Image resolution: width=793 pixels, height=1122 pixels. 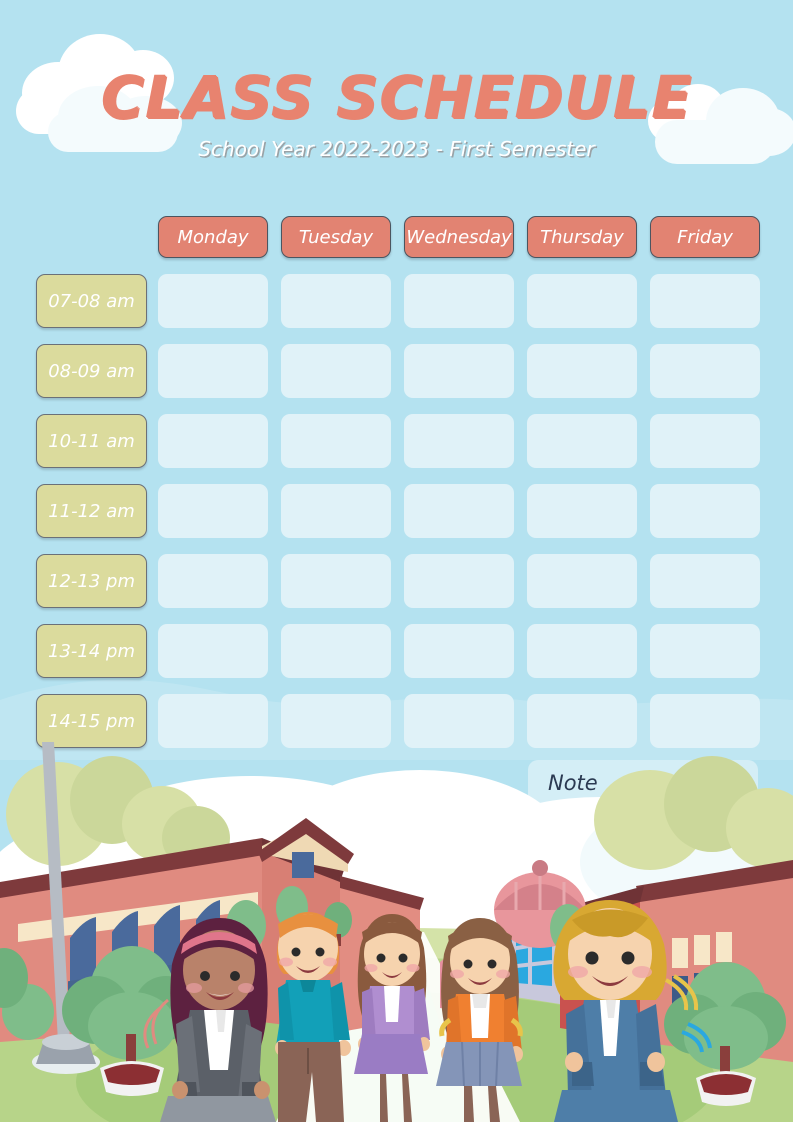 What do you see at coordinates (399, 813) in the screenshot?
I see `background-foliage` at bounding box center [399, 813].